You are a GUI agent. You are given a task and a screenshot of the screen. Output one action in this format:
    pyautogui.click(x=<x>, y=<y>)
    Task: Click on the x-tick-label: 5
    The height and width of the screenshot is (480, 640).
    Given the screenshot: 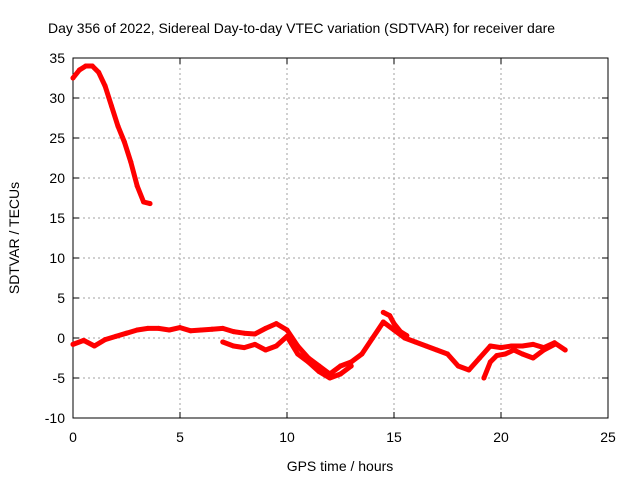 What is the action you would take?
    pyautogui.click(x=180, y=437)
    